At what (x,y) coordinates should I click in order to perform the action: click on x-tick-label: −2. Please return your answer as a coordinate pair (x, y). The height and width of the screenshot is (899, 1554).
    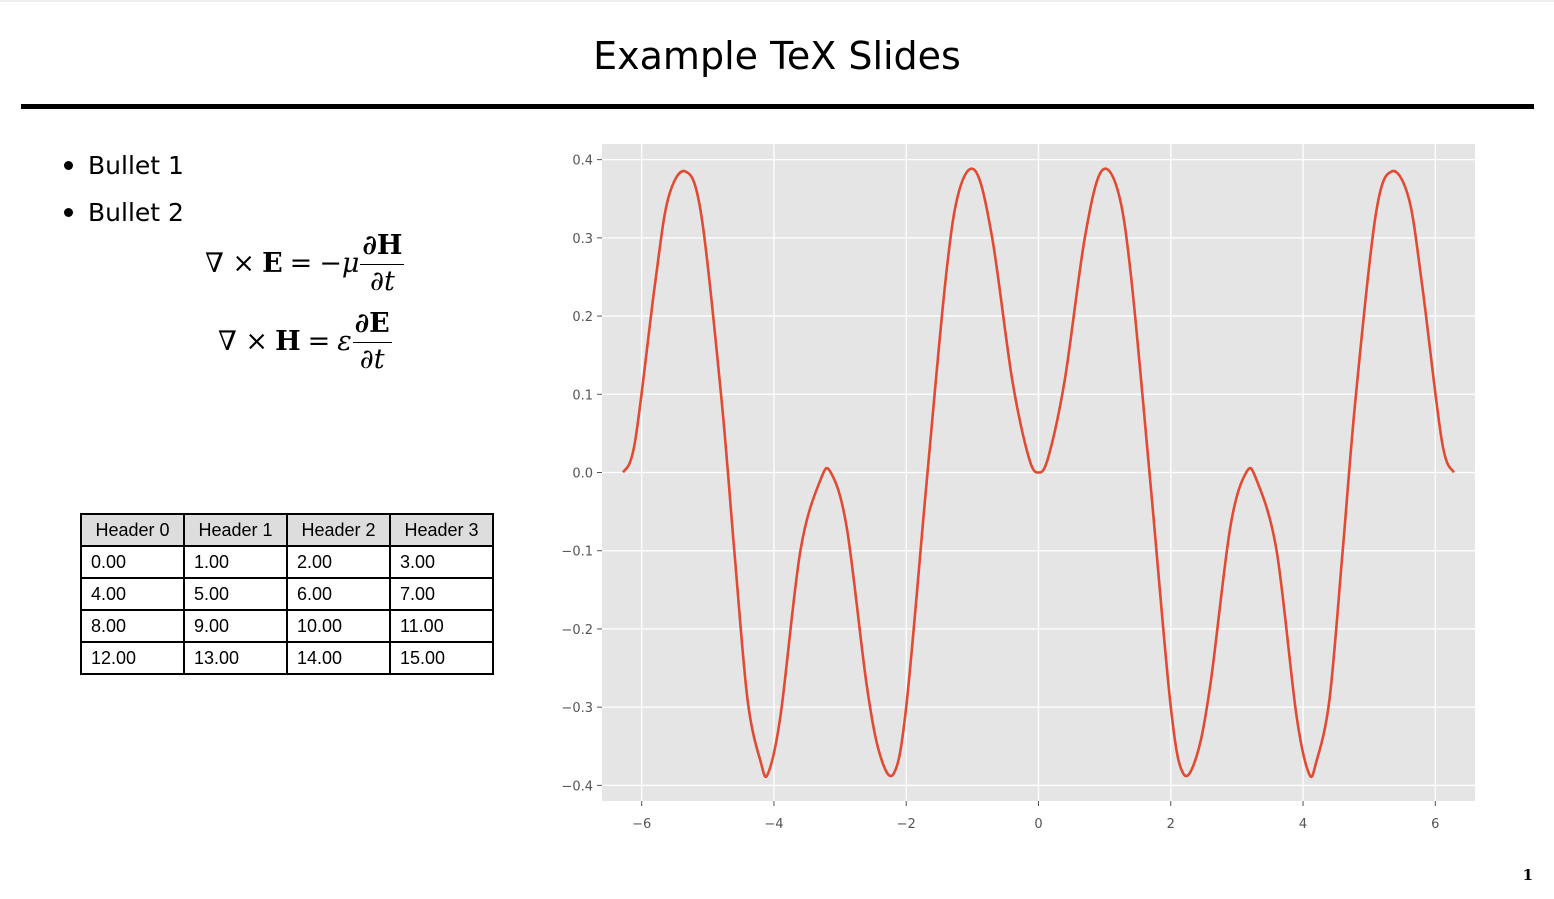
    Looking at the image, I should click on (906, 824).